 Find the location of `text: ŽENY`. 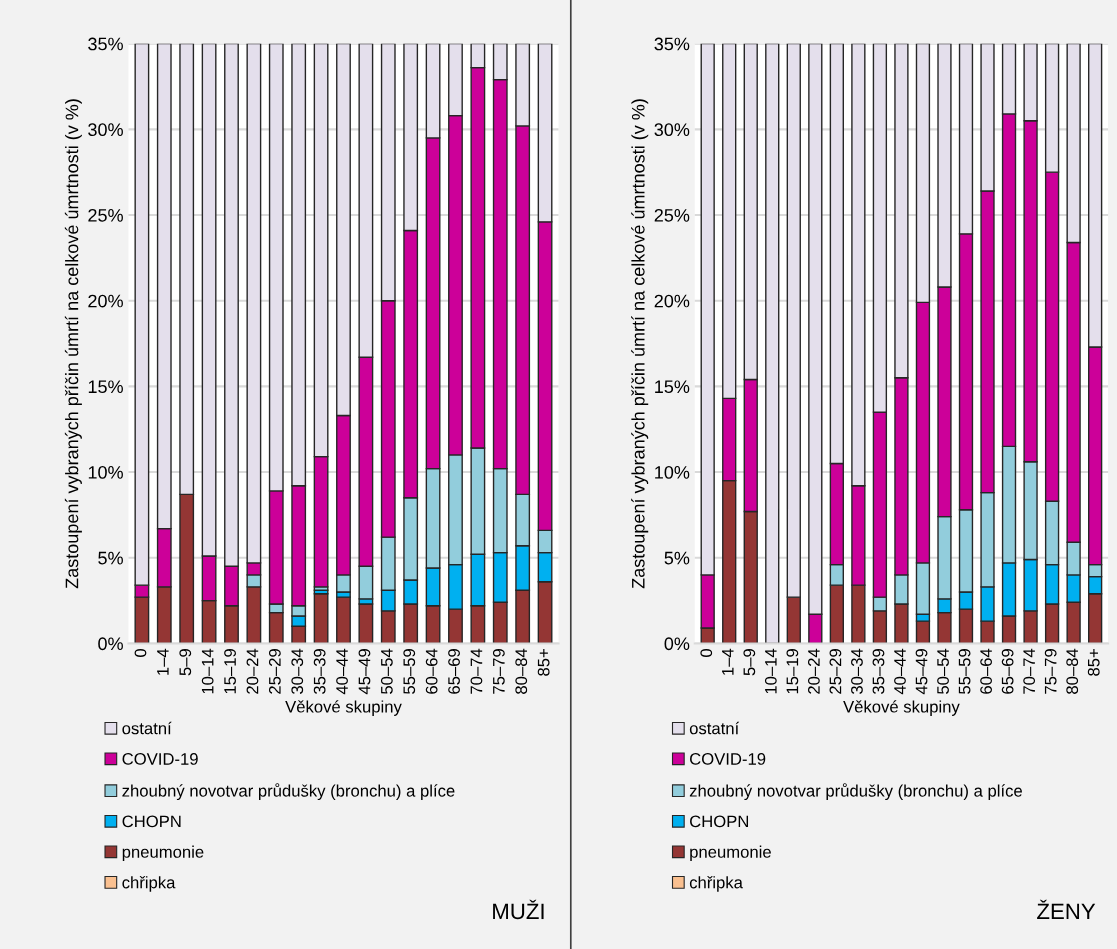

text: ŽENY is located at coordinates (1066, 909).